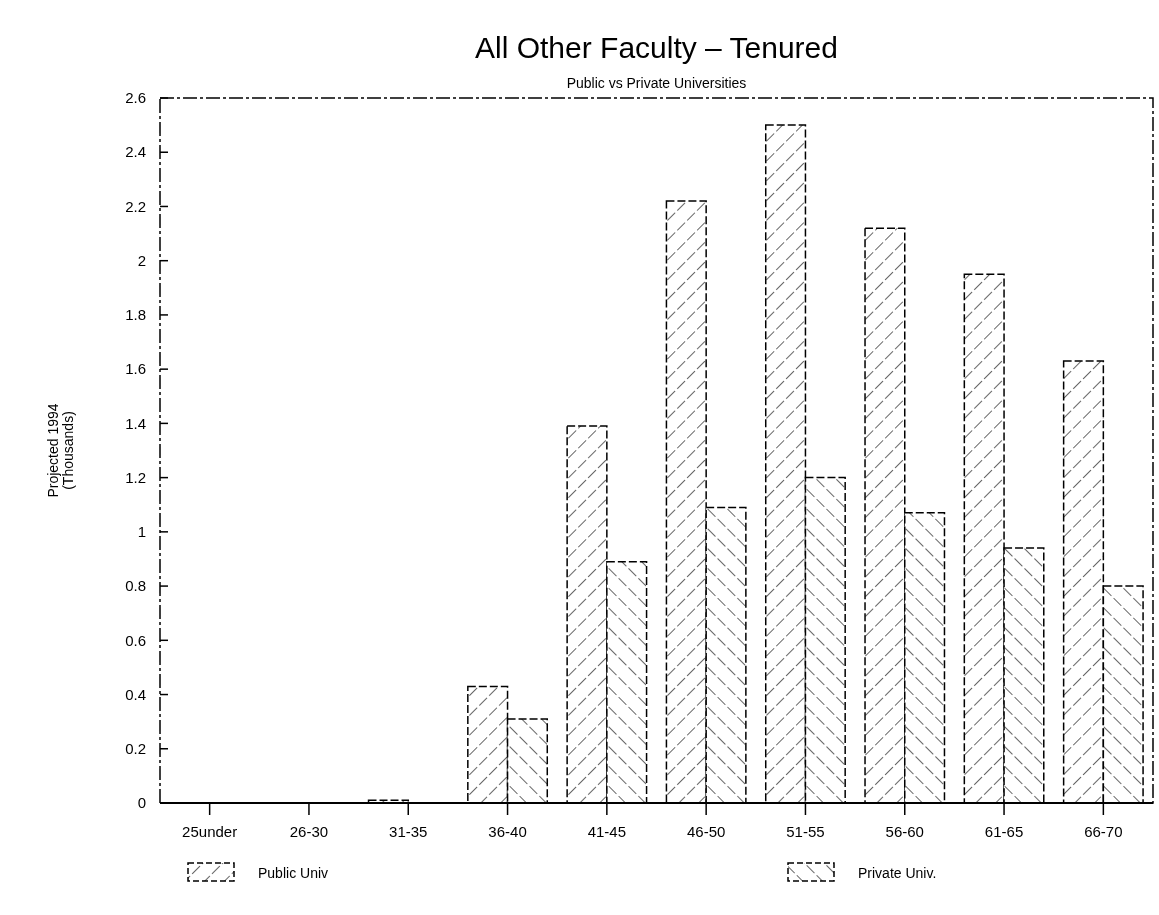  What do you see at coordinates (1004, 831) in the screenshot?
I see `x-tick-label: 61-65` at bounding box center [1004, 831].